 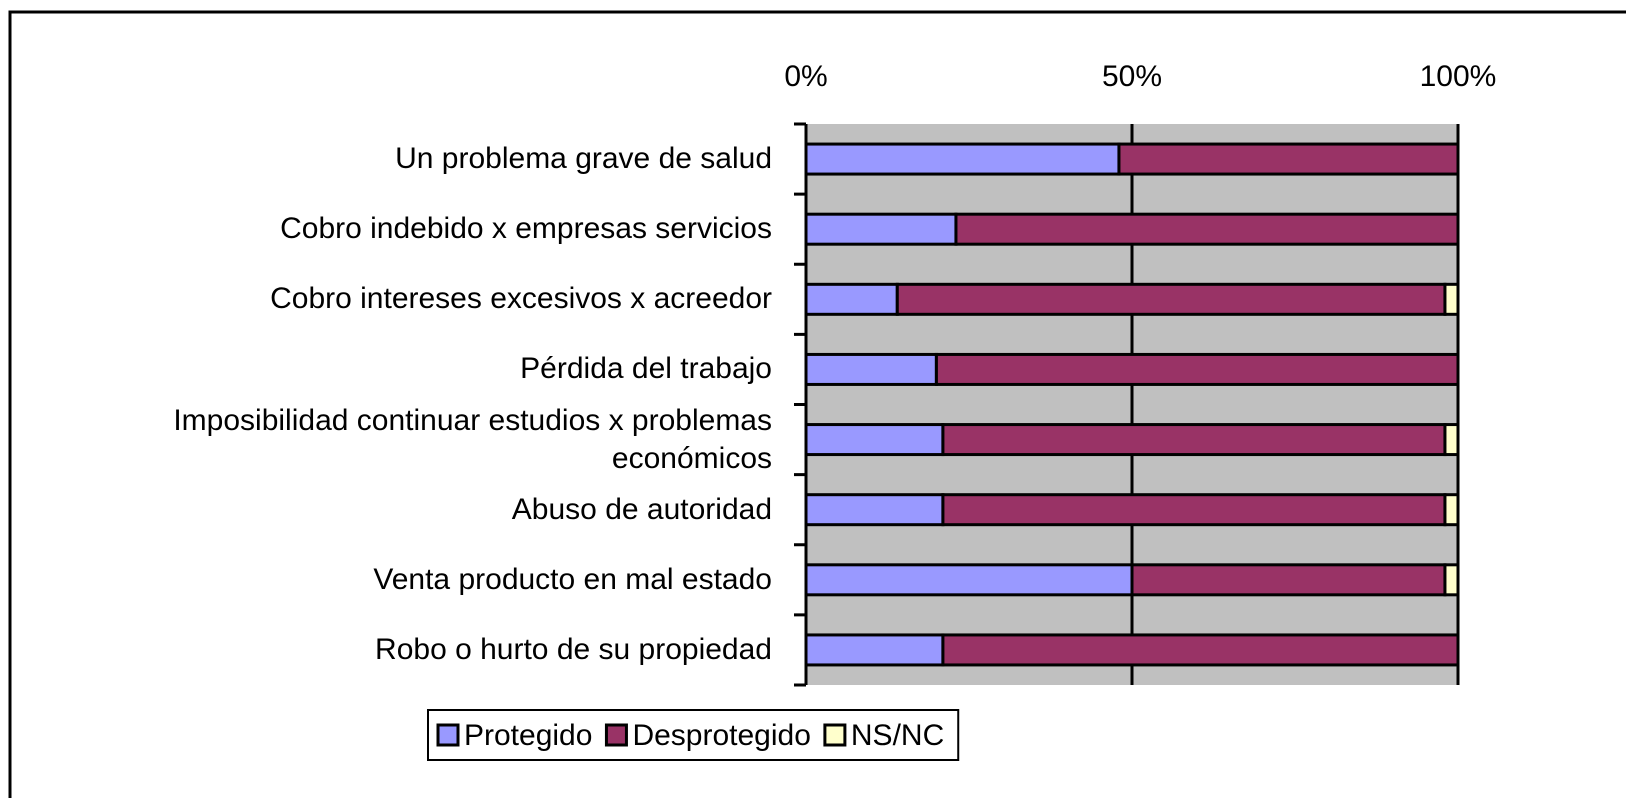 I want to click on legend-label: Protegido, so click(x=528, y=735).